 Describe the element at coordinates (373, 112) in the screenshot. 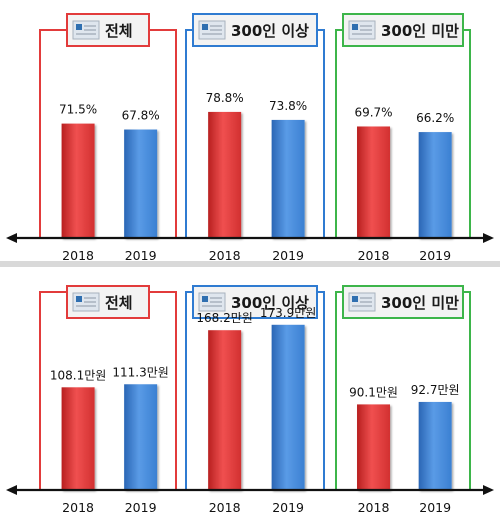

I see `data-label: 69.7%` at that location.